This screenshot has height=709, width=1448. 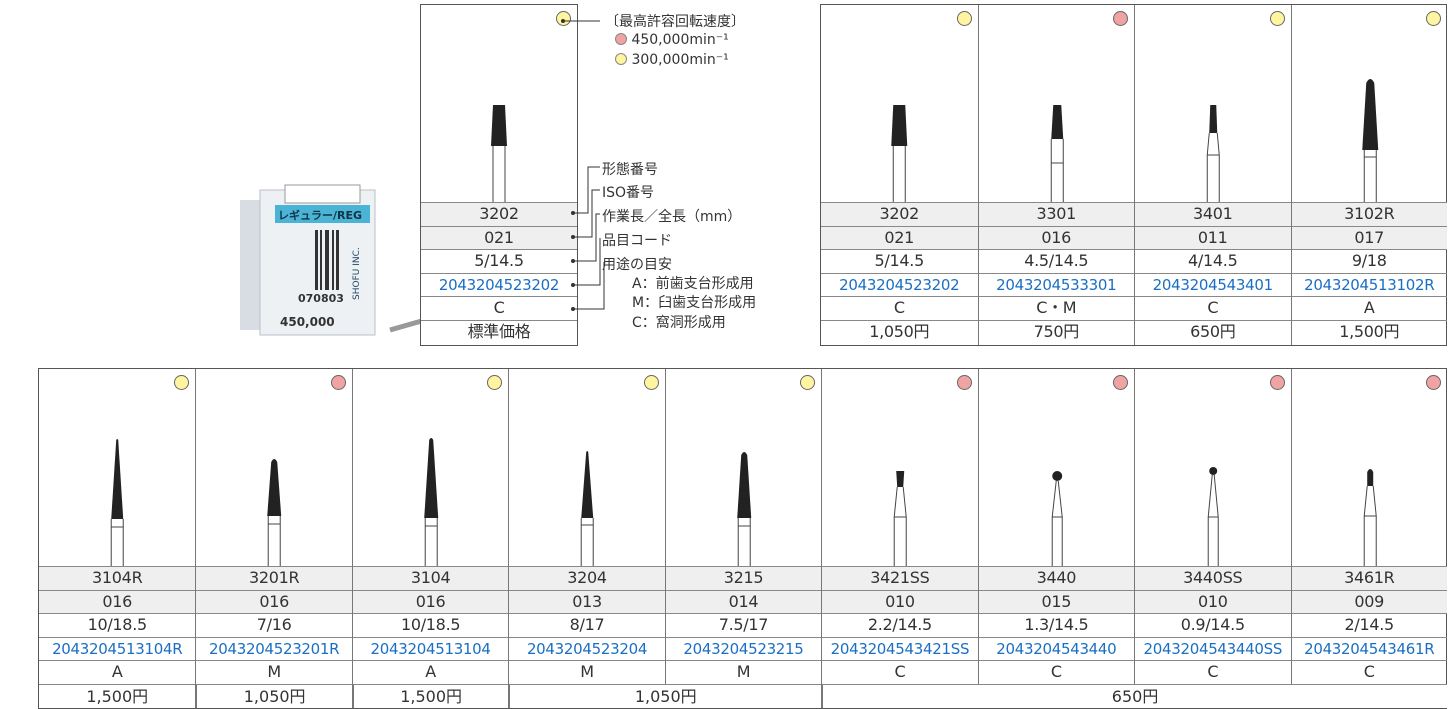 I want to click on cell-shape-no: 3204, so click(x=587, y=578).